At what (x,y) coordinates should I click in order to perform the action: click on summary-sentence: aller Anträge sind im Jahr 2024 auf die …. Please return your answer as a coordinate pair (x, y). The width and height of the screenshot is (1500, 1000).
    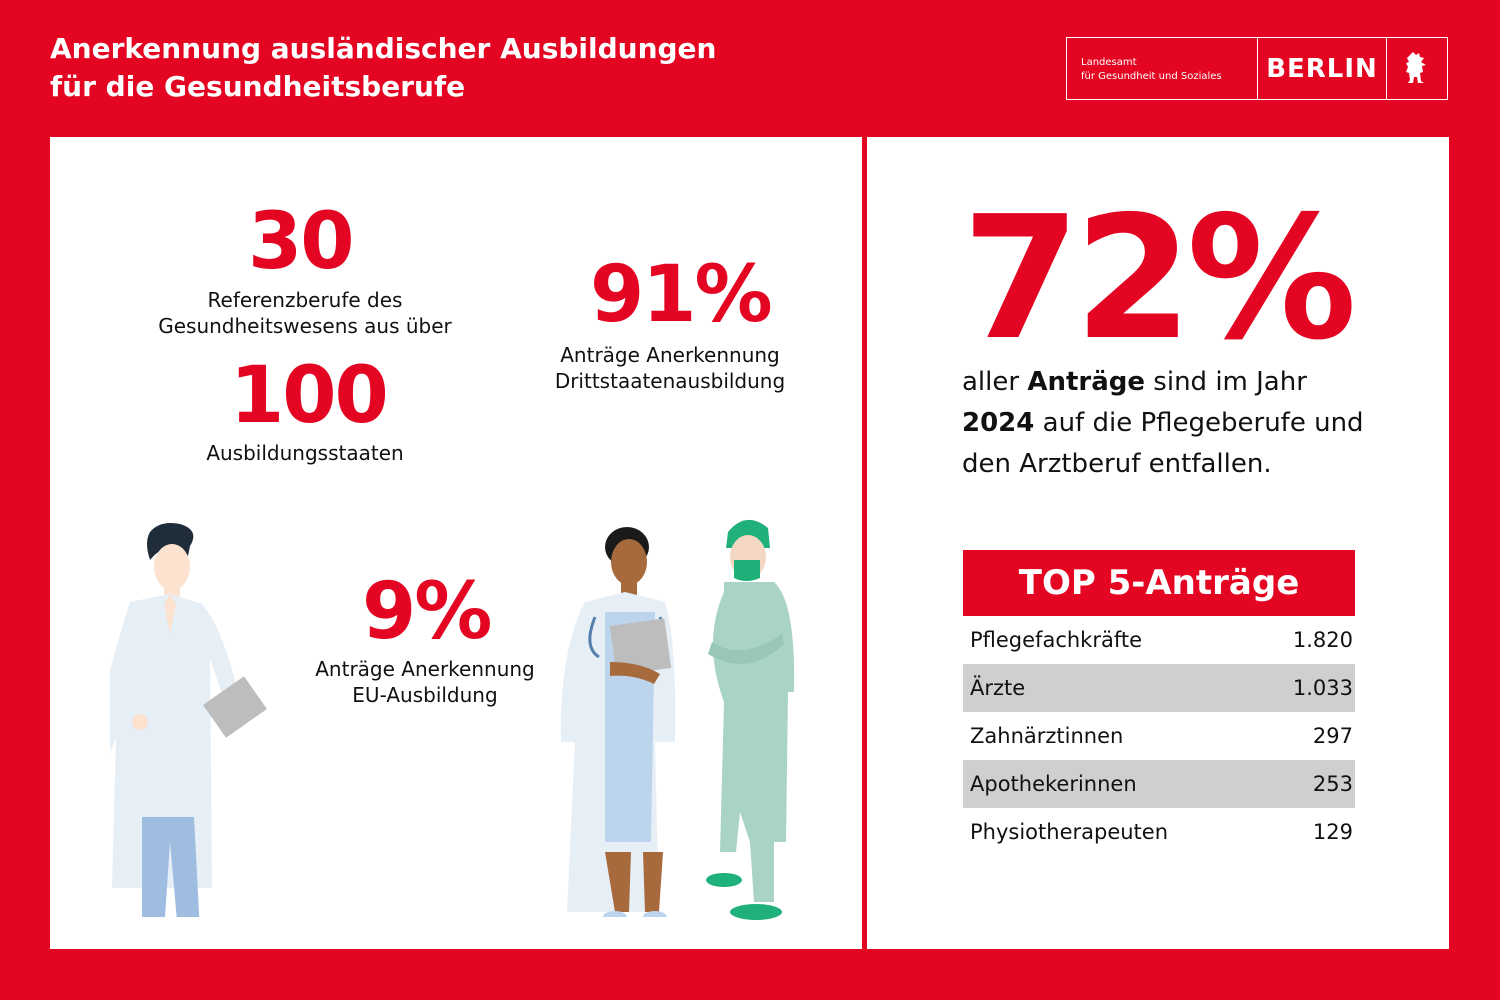
    Looking at the image, I should click on (1172, 423).